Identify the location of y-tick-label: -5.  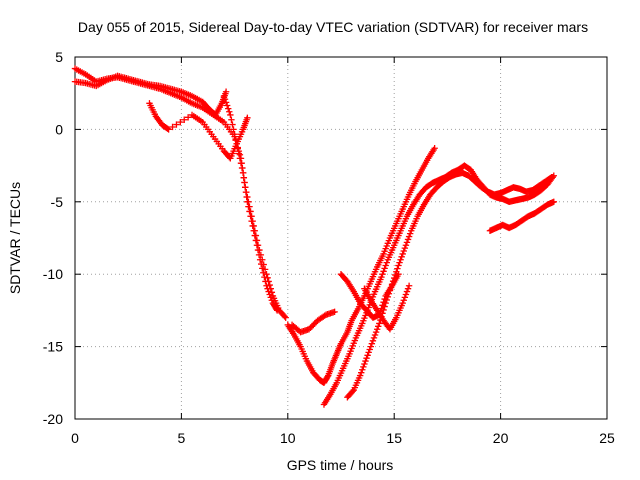
(57, 202).